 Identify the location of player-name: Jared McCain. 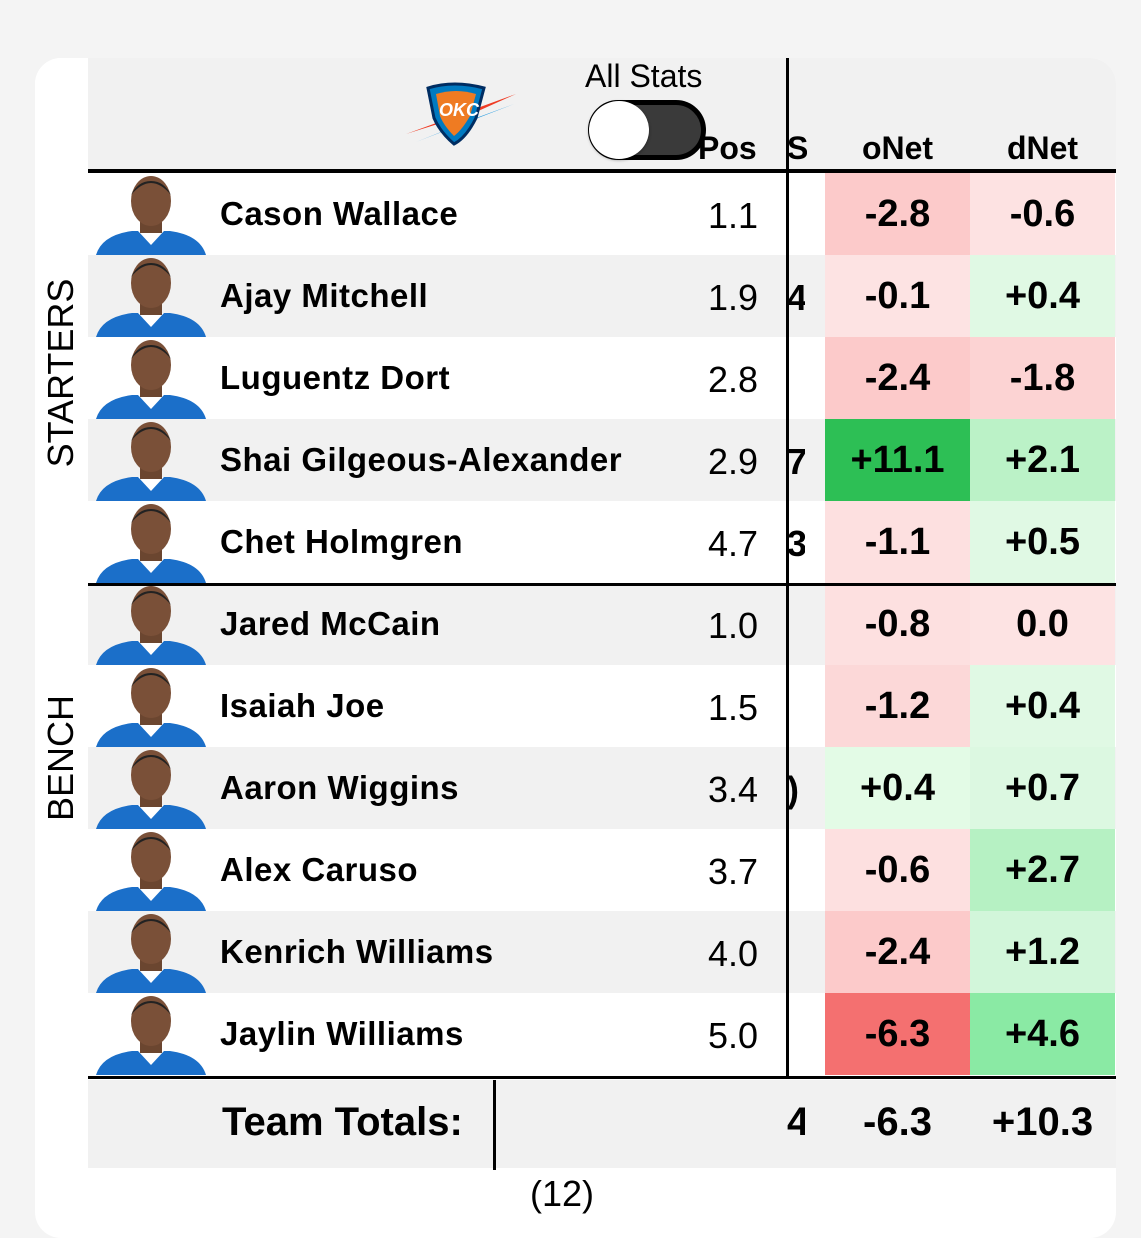
(330, 623).